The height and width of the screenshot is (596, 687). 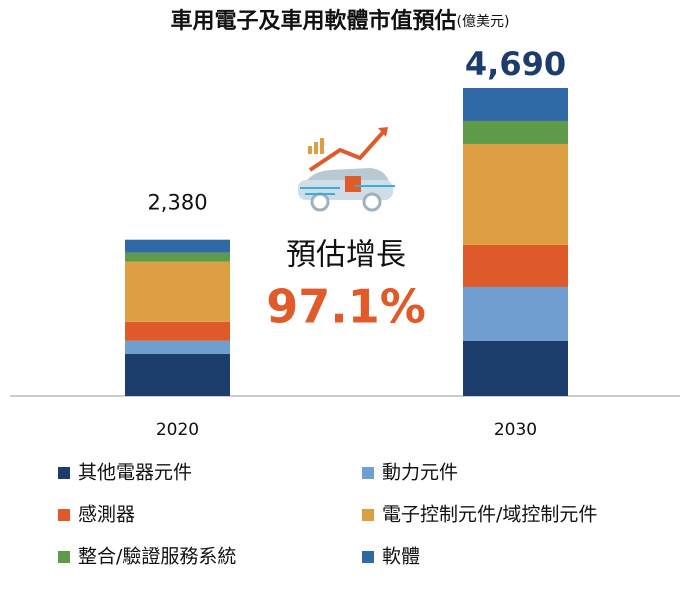 I want to click on legend-label: 動力元件, so click(x=420, y=473).